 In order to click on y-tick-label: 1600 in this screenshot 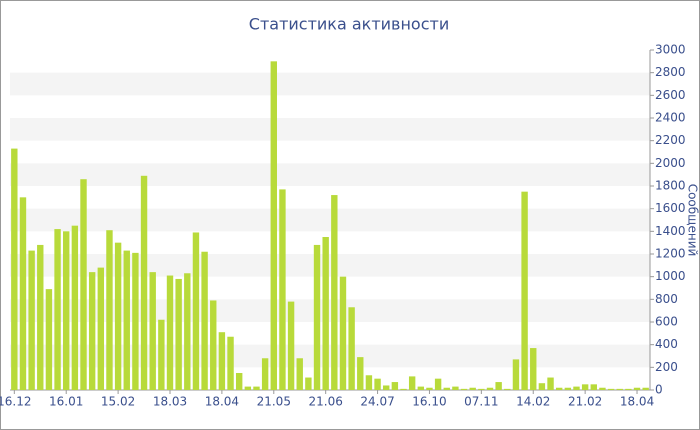, I will do `click(670, 208)`.